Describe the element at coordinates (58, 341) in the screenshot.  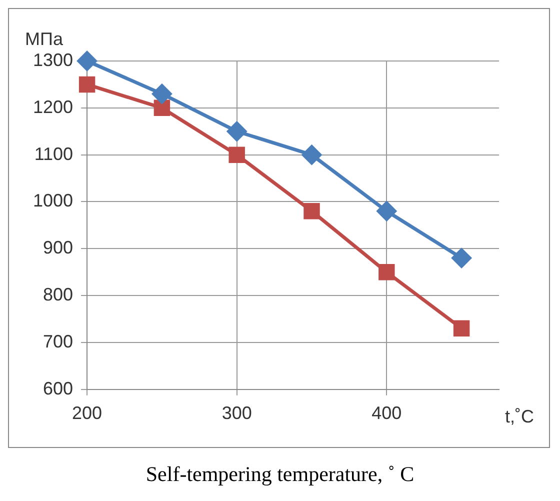
I see `y-tick-label: 700` at that location.